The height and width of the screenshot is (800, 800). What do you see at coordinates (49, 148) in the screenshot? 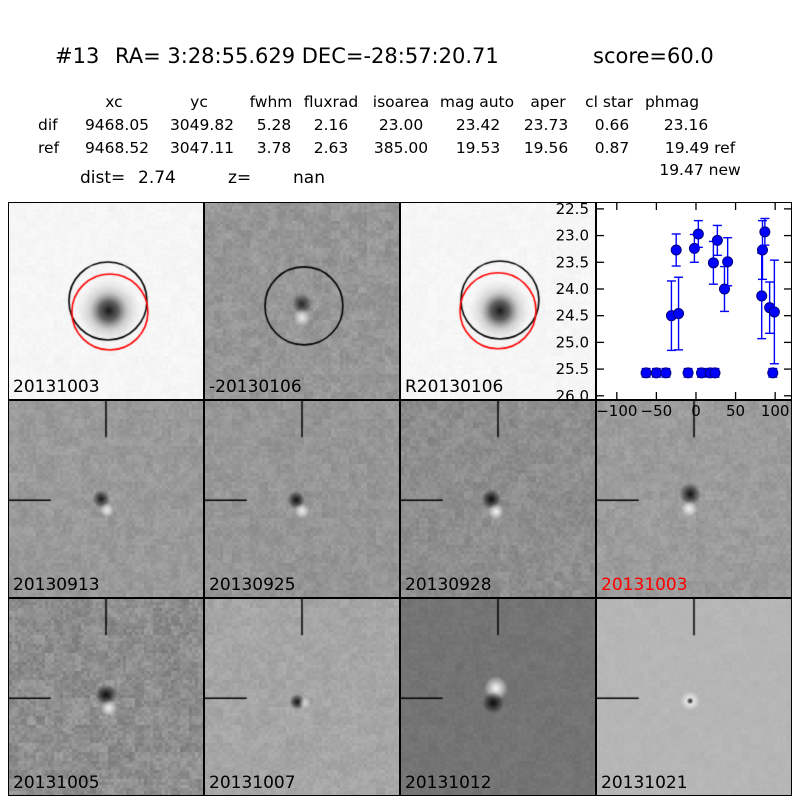
I see `table-row-label-ref: ref` at bounding box center [49, 148].